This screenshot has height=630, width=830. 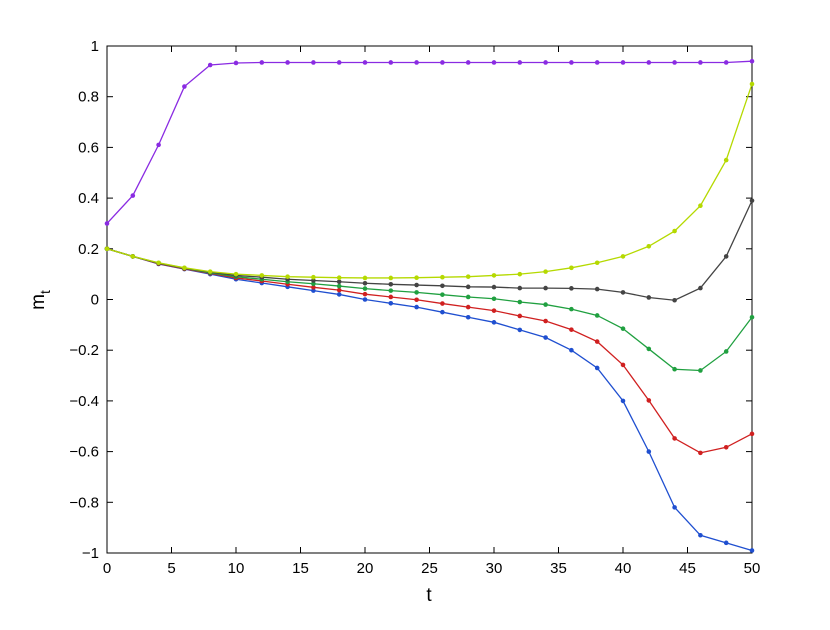 I want to click on y-tick-label: −0.2, so click(x=84, y=350).